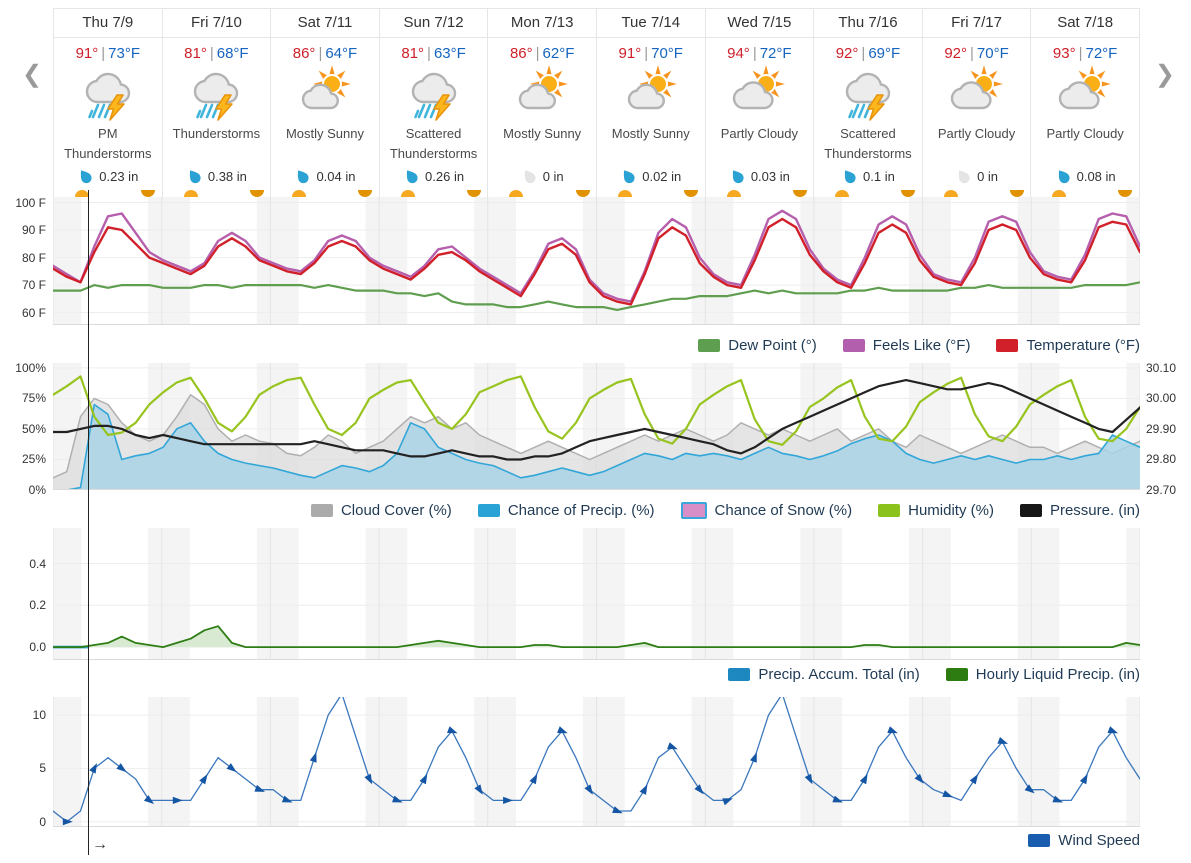  What do you see at coordinates (325, 23) in the screenshot?
I see `day-date: Sat 7/11` at bounding box center [325, 23].